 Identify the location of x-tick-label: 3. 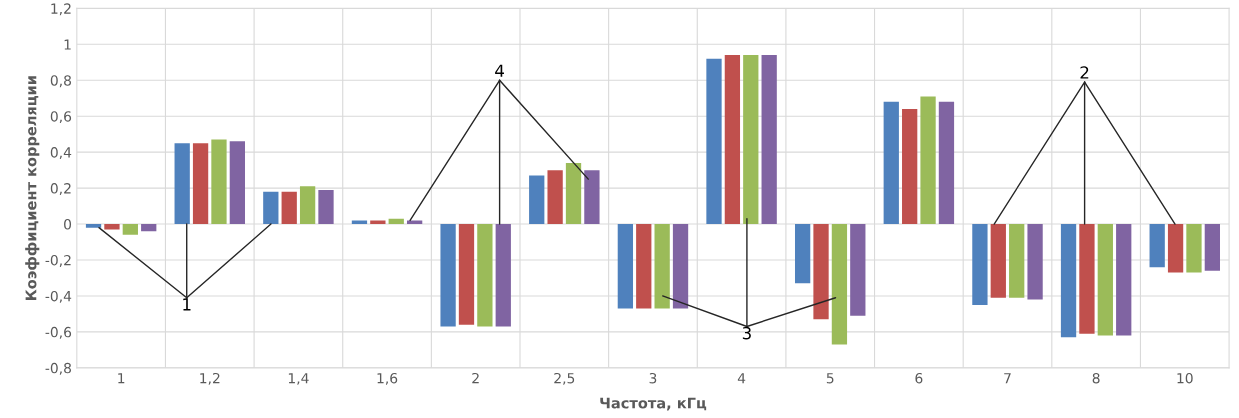
(653, 378).